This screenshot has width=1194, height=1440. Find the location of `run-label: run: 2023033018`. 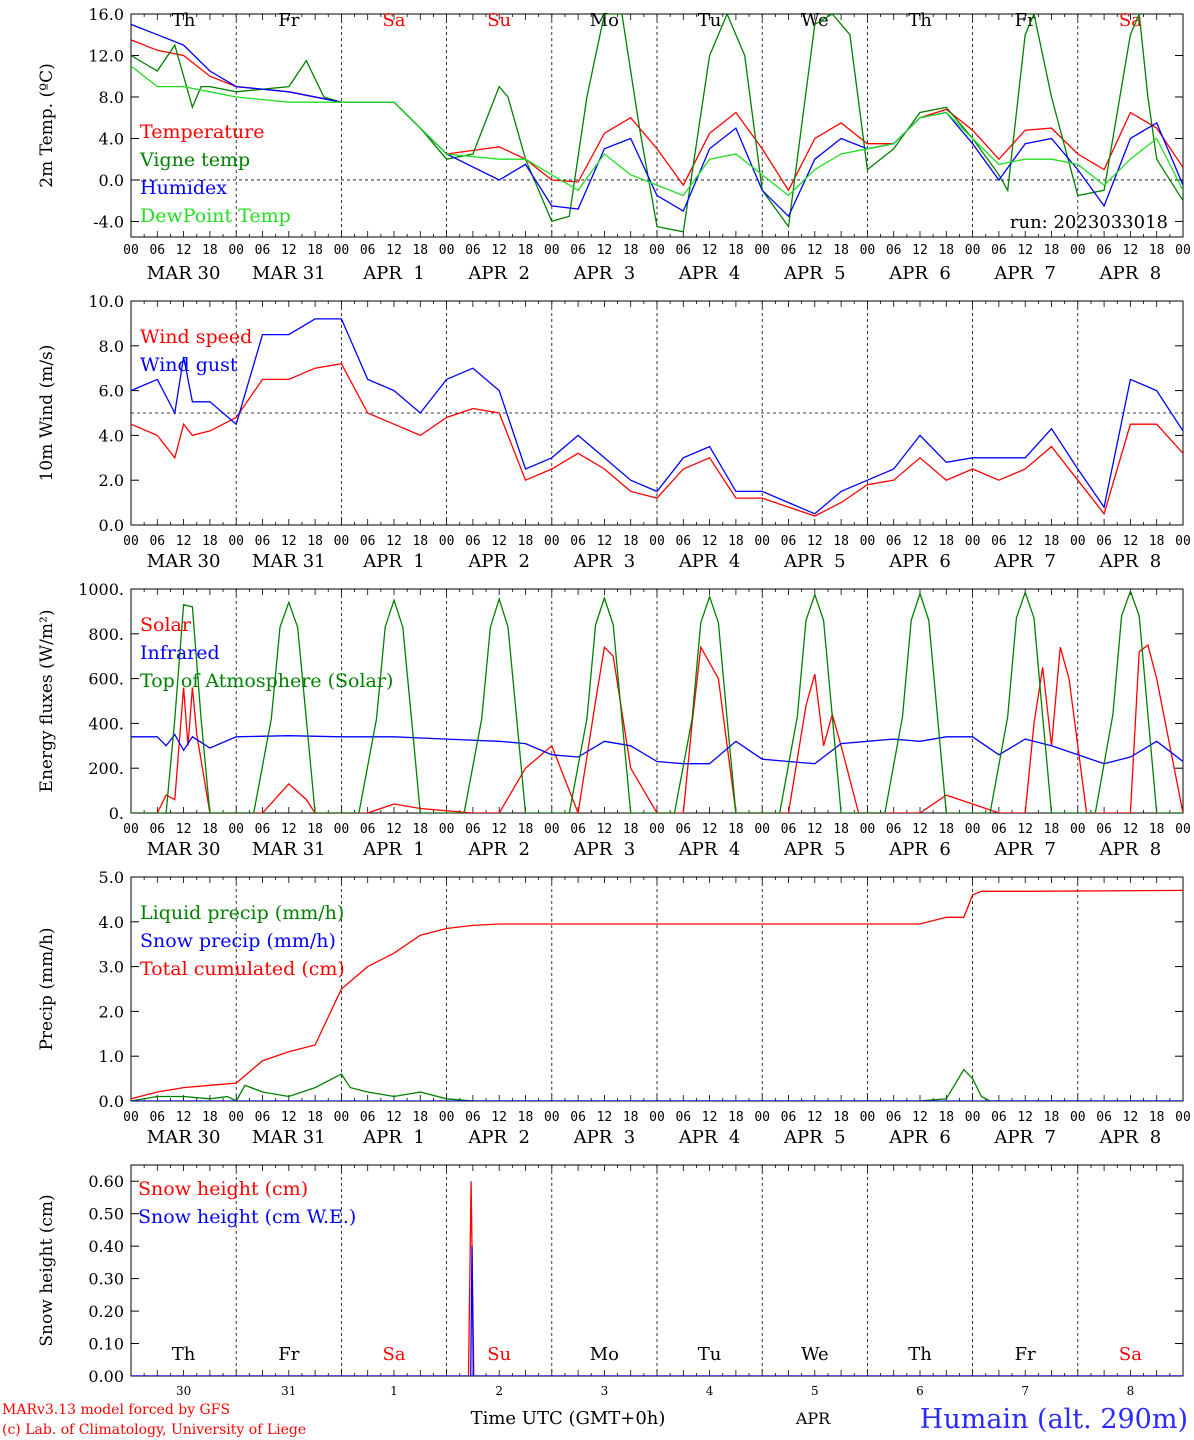

run-label: run: 2023033018 is located at coordinates (1089, 222).